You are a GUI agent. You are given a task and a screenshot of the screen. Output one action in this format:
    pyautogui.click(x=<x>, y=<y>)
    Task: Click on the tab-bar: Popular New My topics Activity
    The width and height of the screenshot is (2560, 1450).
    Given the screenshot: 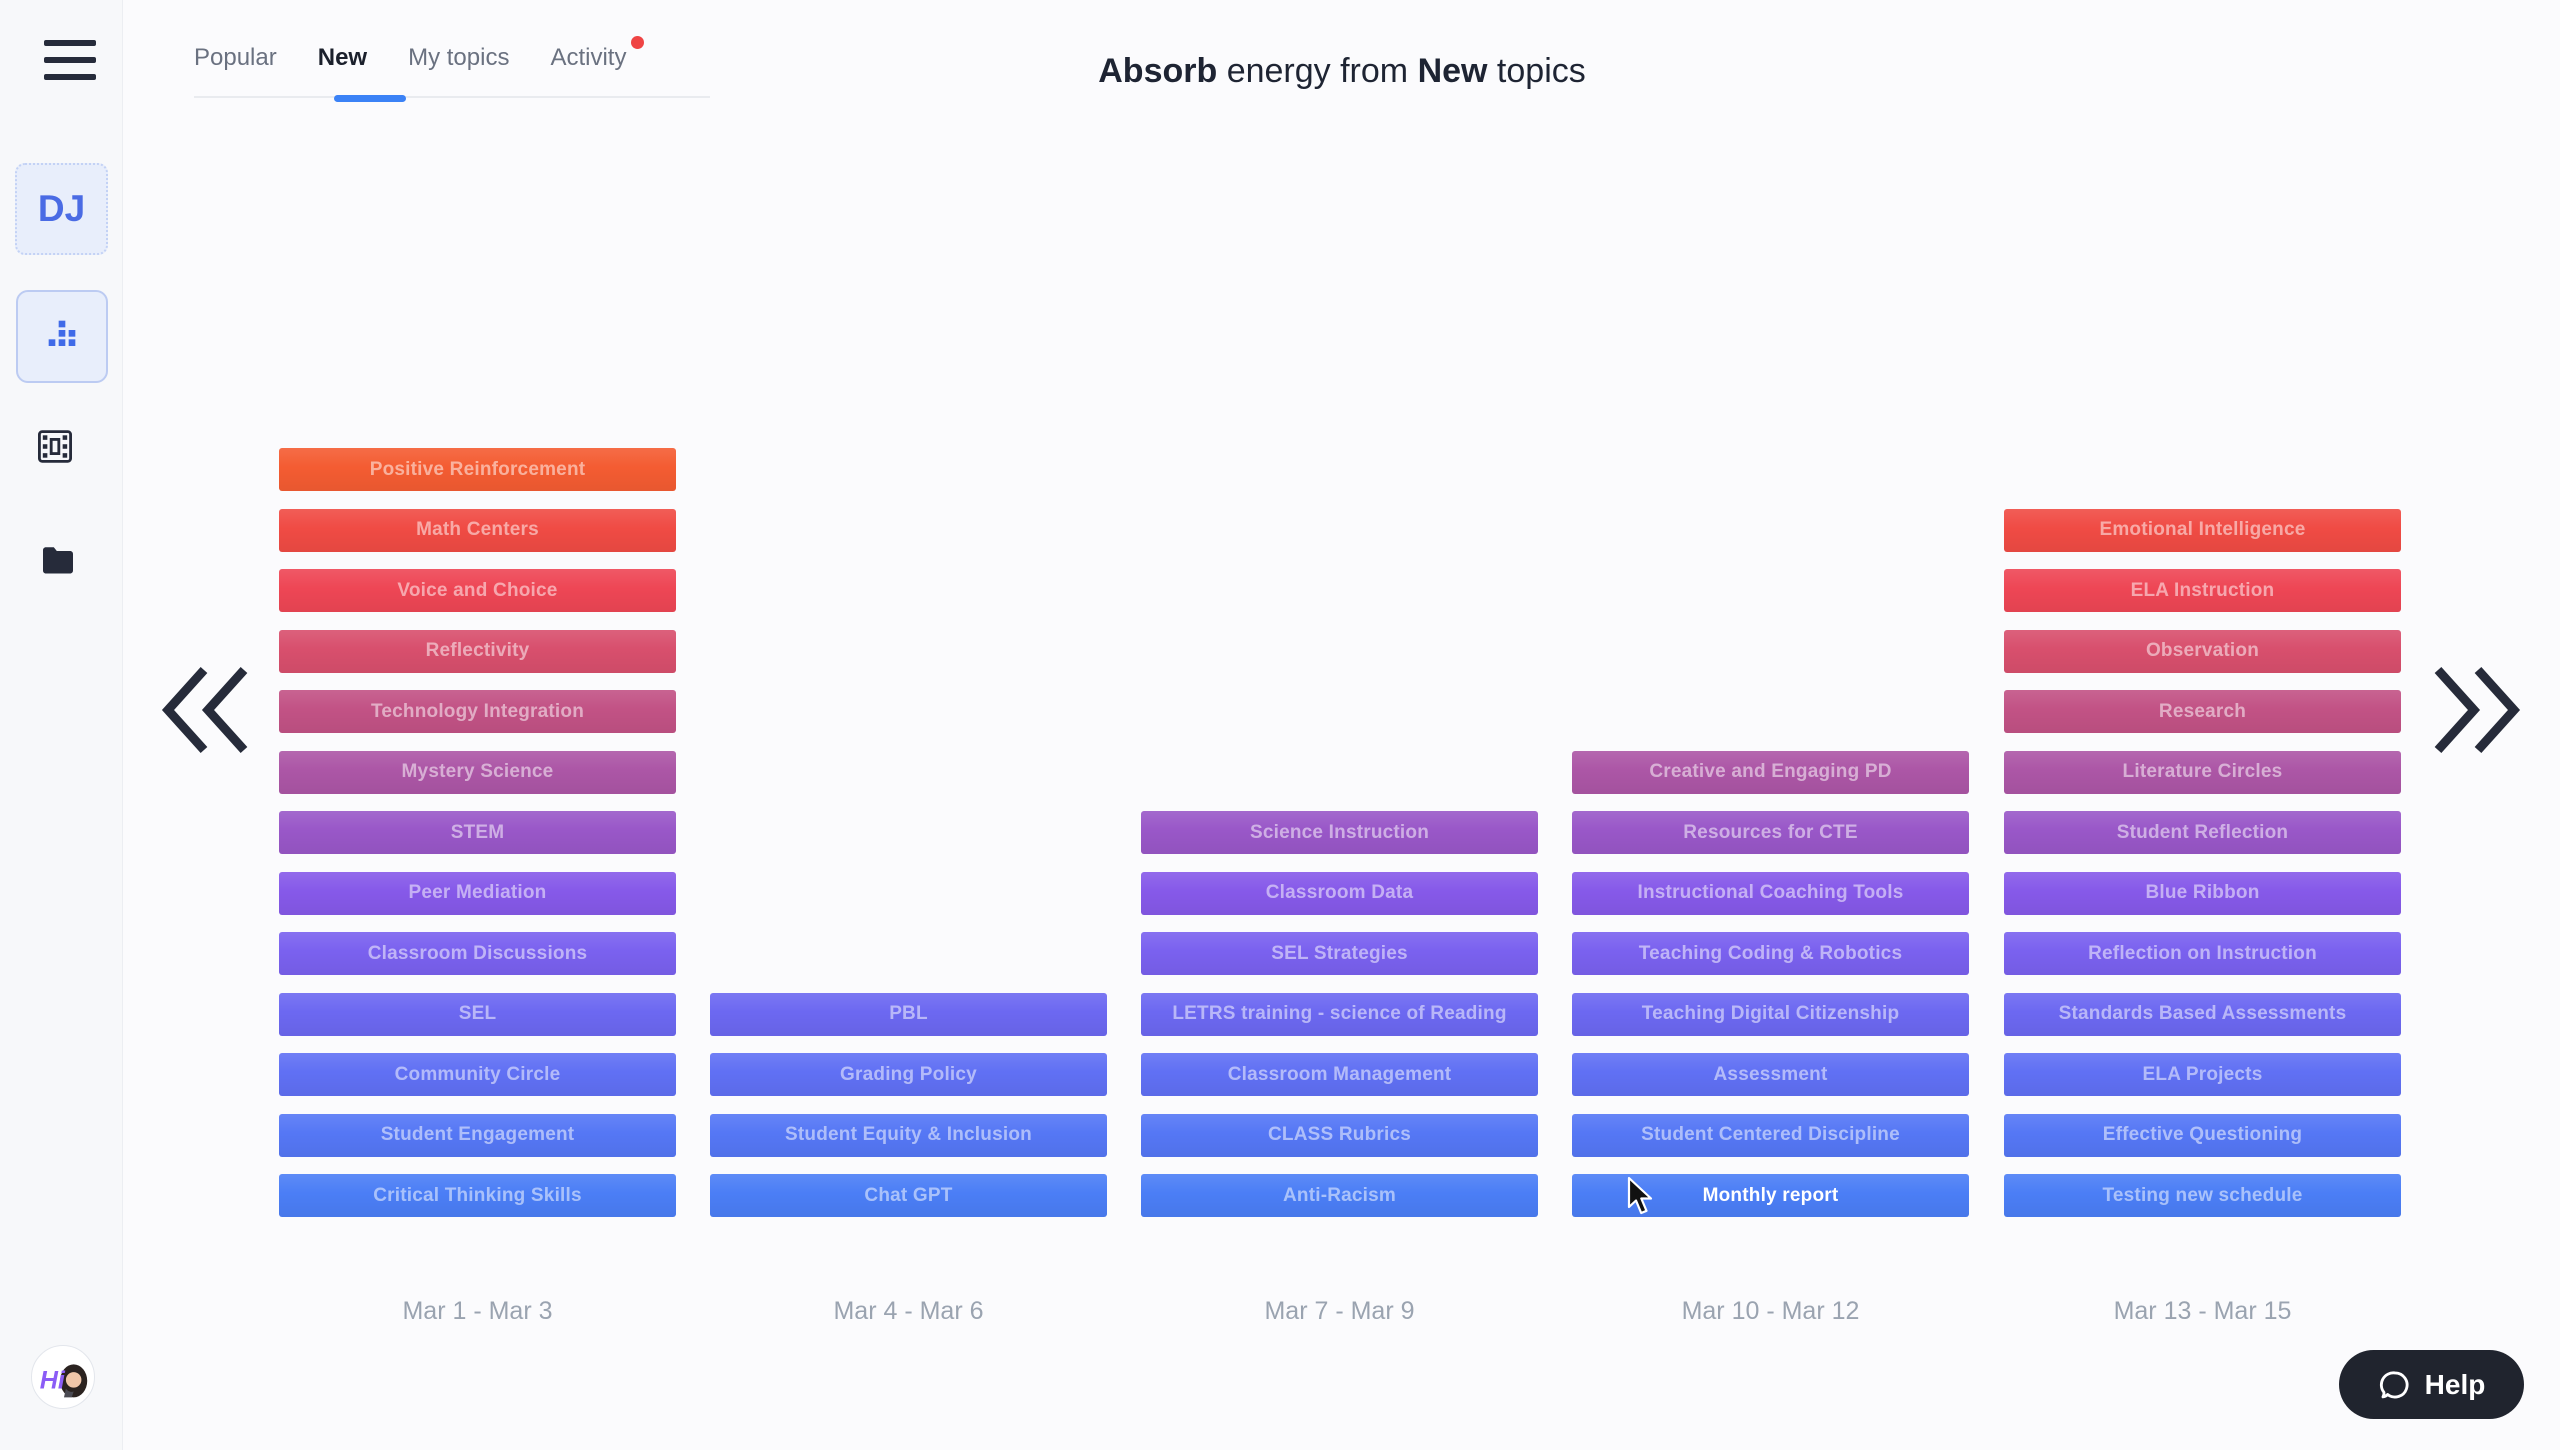 What is the action you would take?
    pyautogui.click(x=452, y=69)
    